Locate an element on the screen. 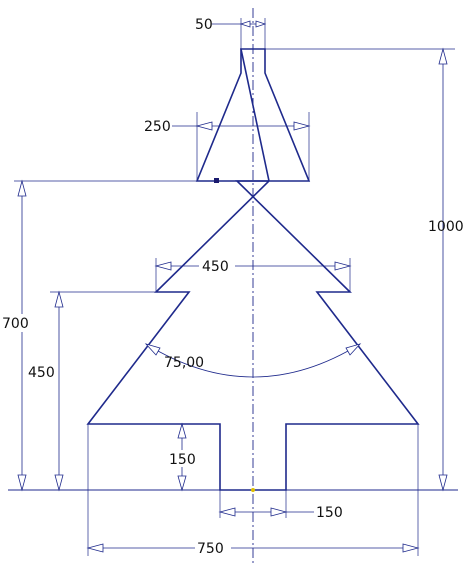 The width and height of the screenshot is (473, 573). origin-point is located at coordinates (253, 490).